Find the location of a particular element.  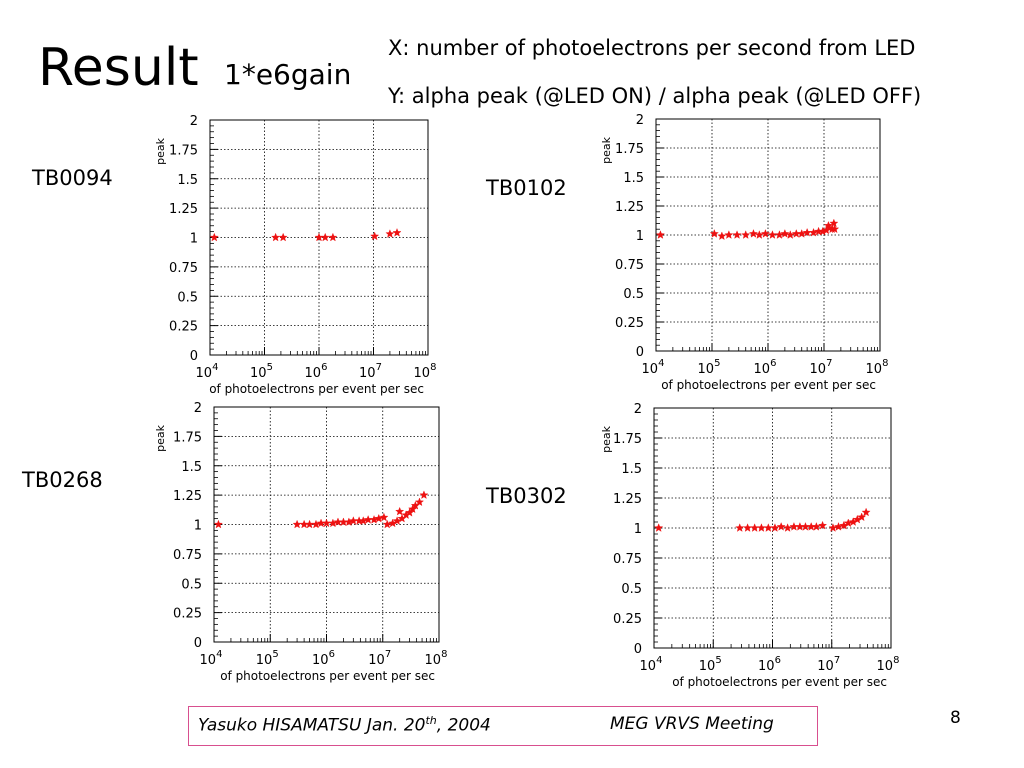

plot-label-tb0302: TB0302 is located at coordinates (526, 496).